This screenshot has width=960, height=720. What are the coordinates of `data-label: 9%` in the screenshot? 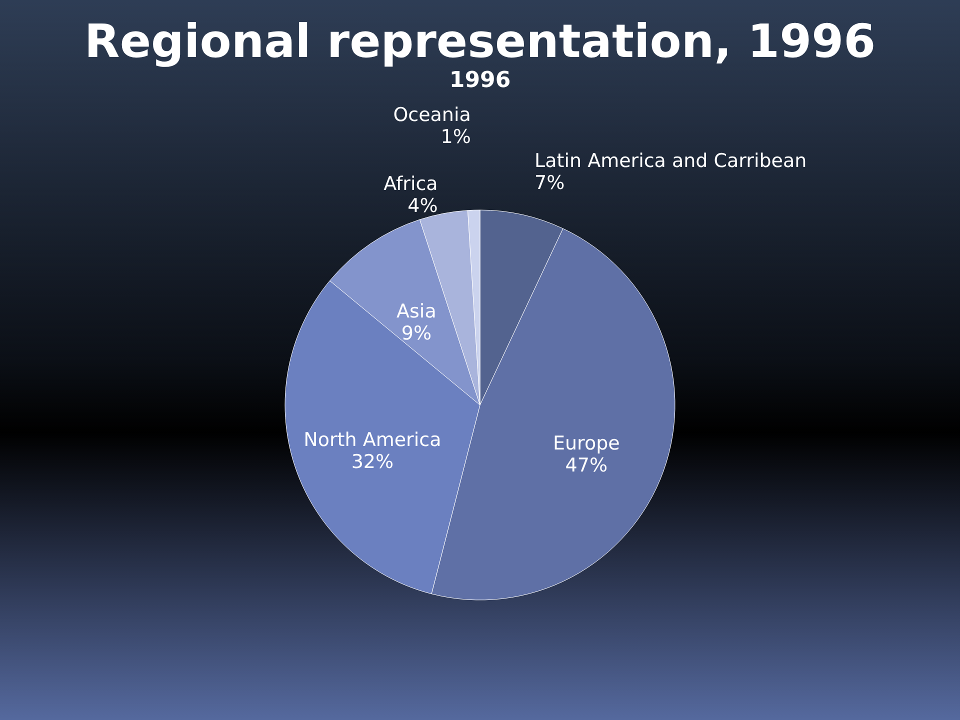 It's located at (416, 333).